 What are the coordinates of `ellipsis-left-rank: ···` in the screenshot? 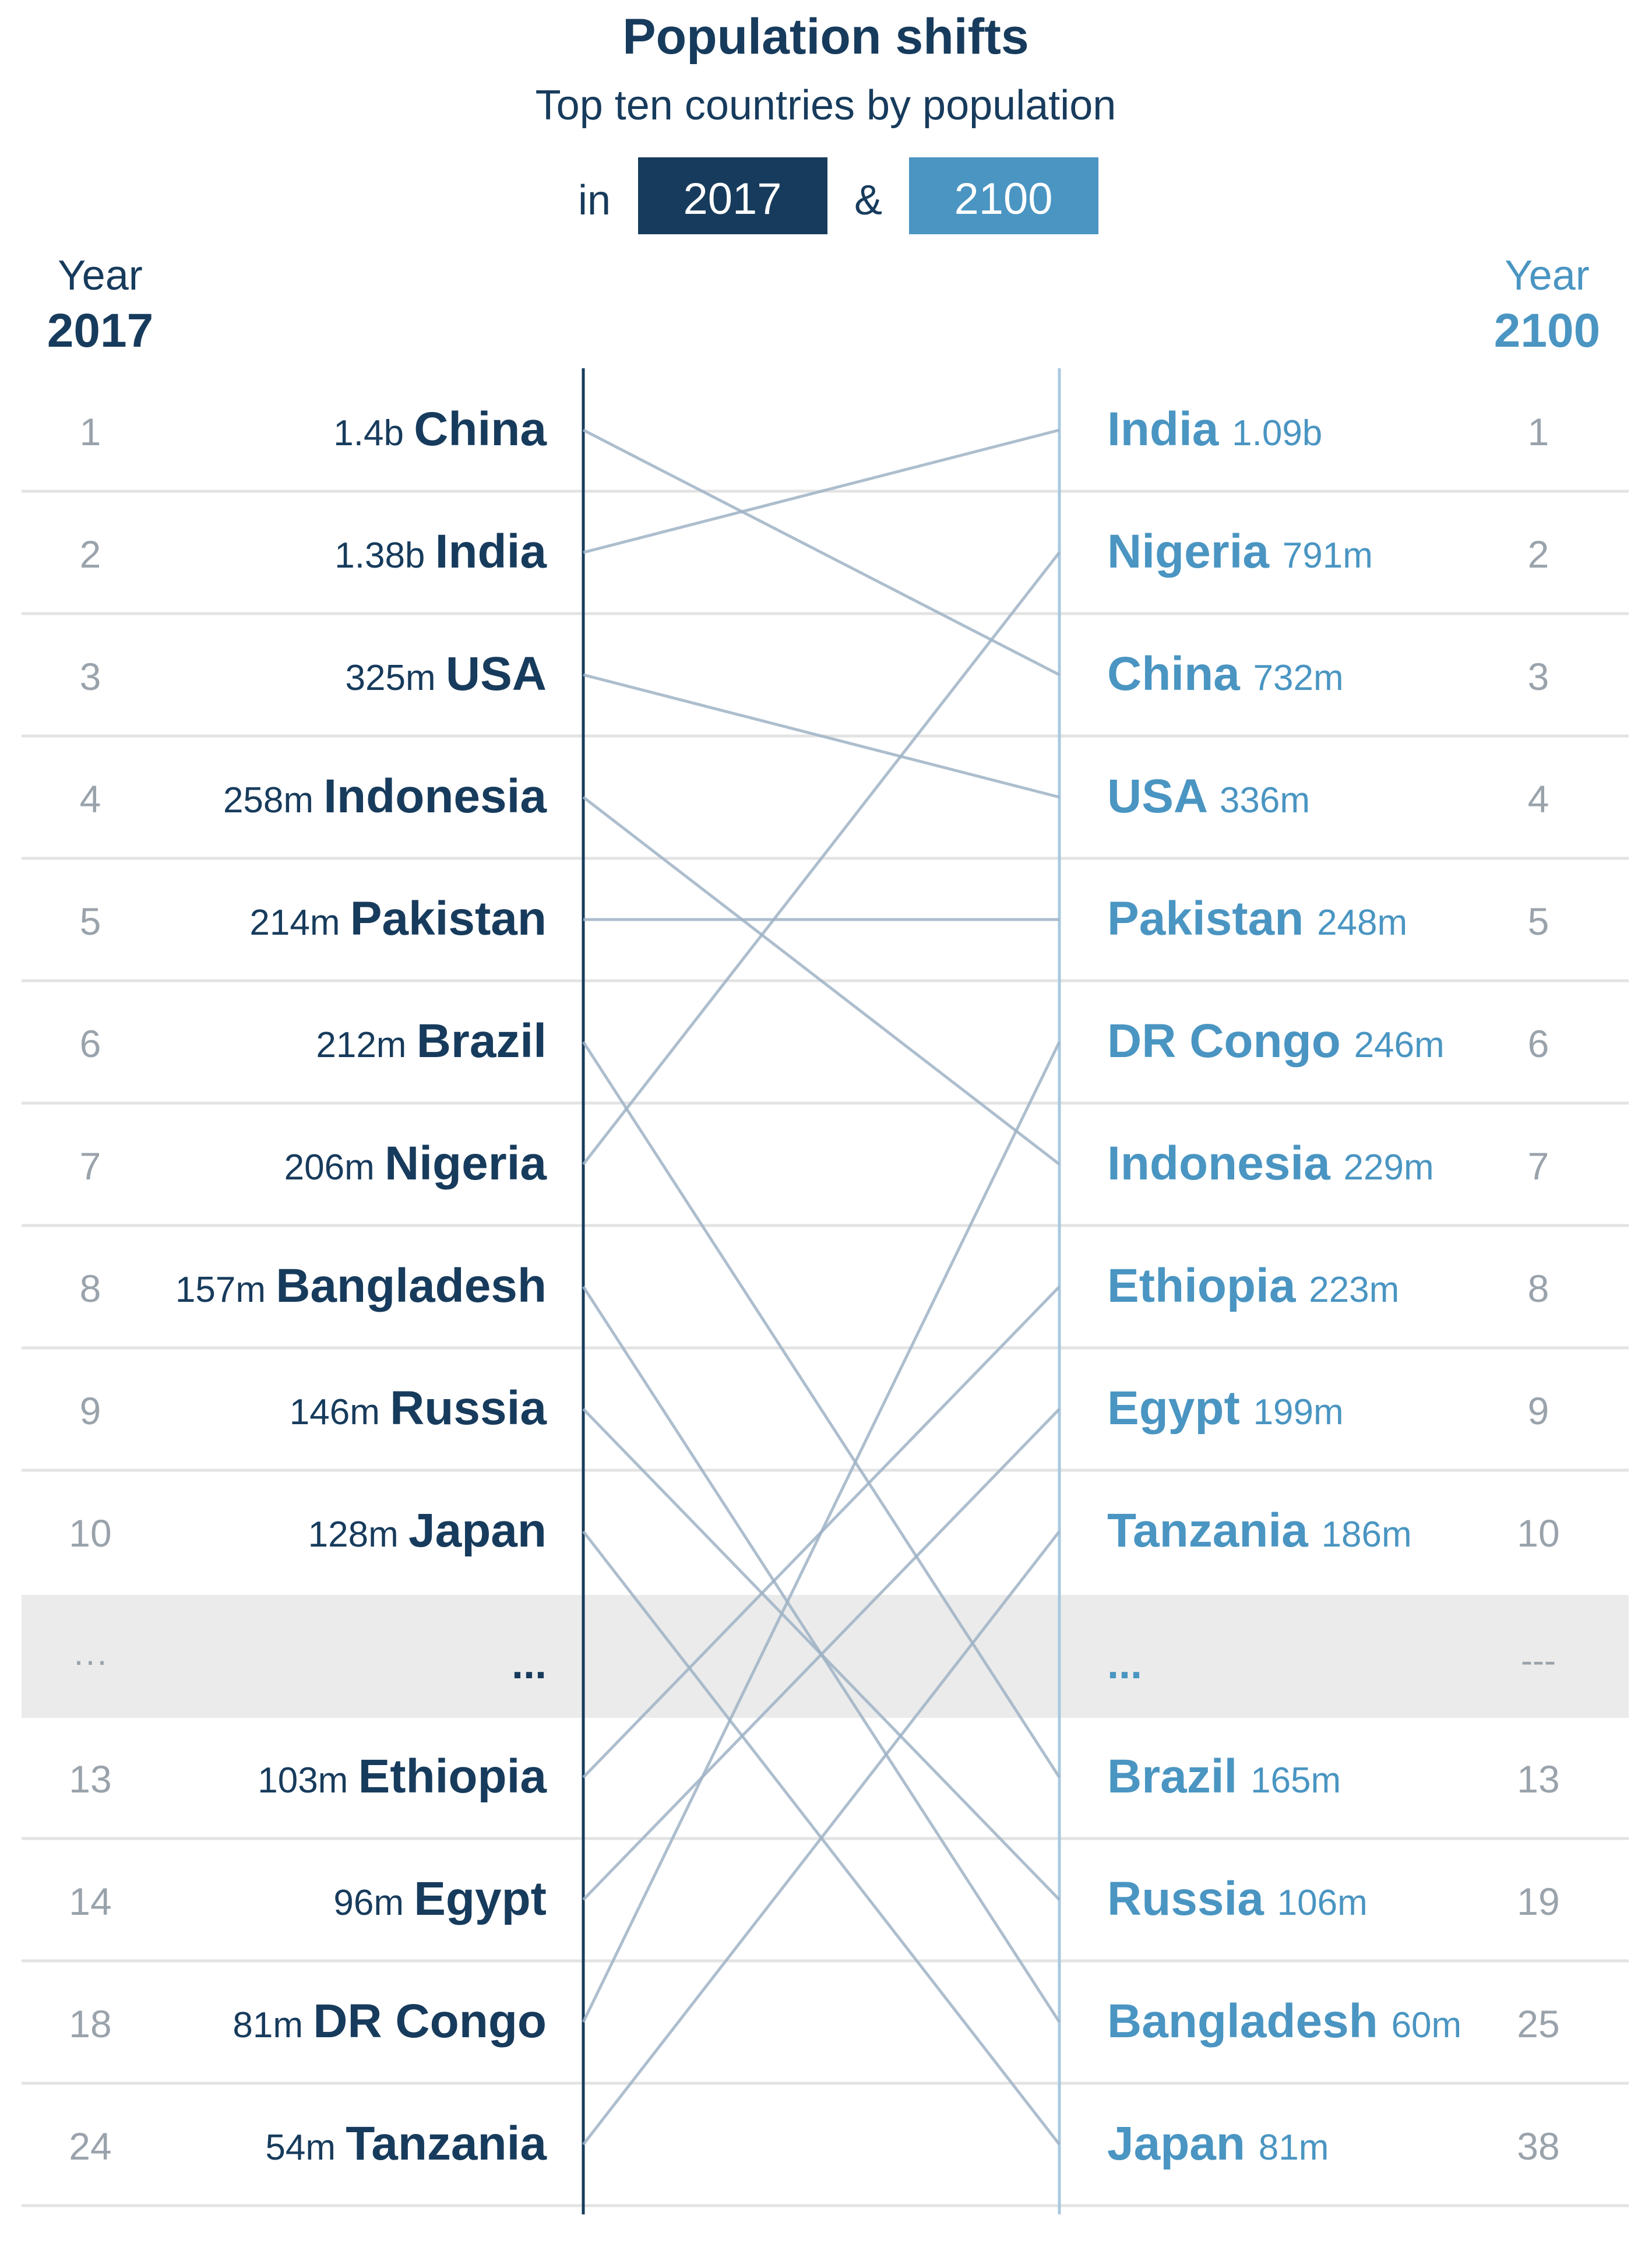 It's located at (90, 1661).